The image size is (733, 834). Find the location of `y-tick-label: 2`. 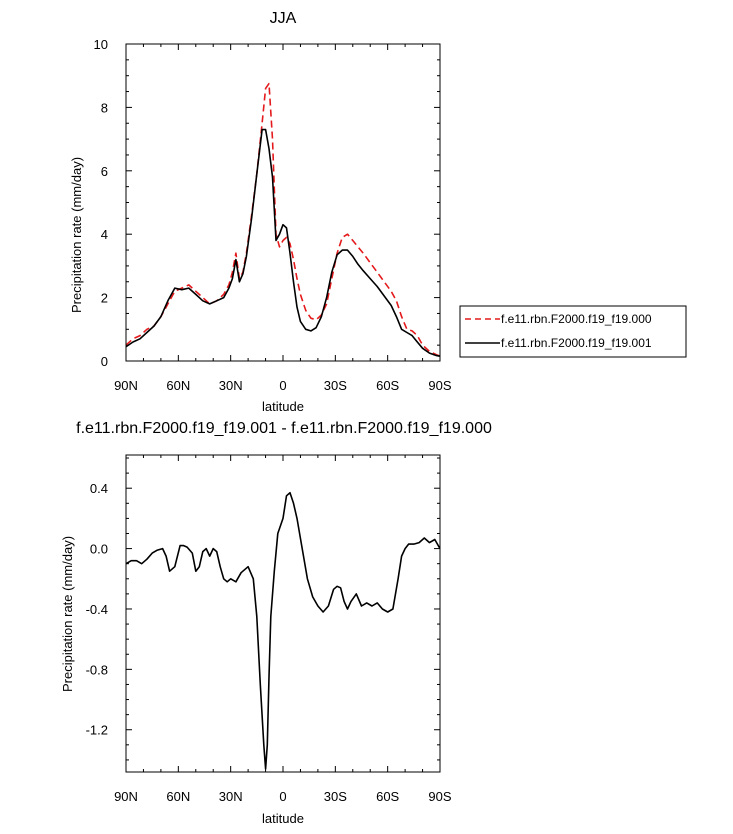

y-tick-label: 2 is located at coordinates (104, 298).